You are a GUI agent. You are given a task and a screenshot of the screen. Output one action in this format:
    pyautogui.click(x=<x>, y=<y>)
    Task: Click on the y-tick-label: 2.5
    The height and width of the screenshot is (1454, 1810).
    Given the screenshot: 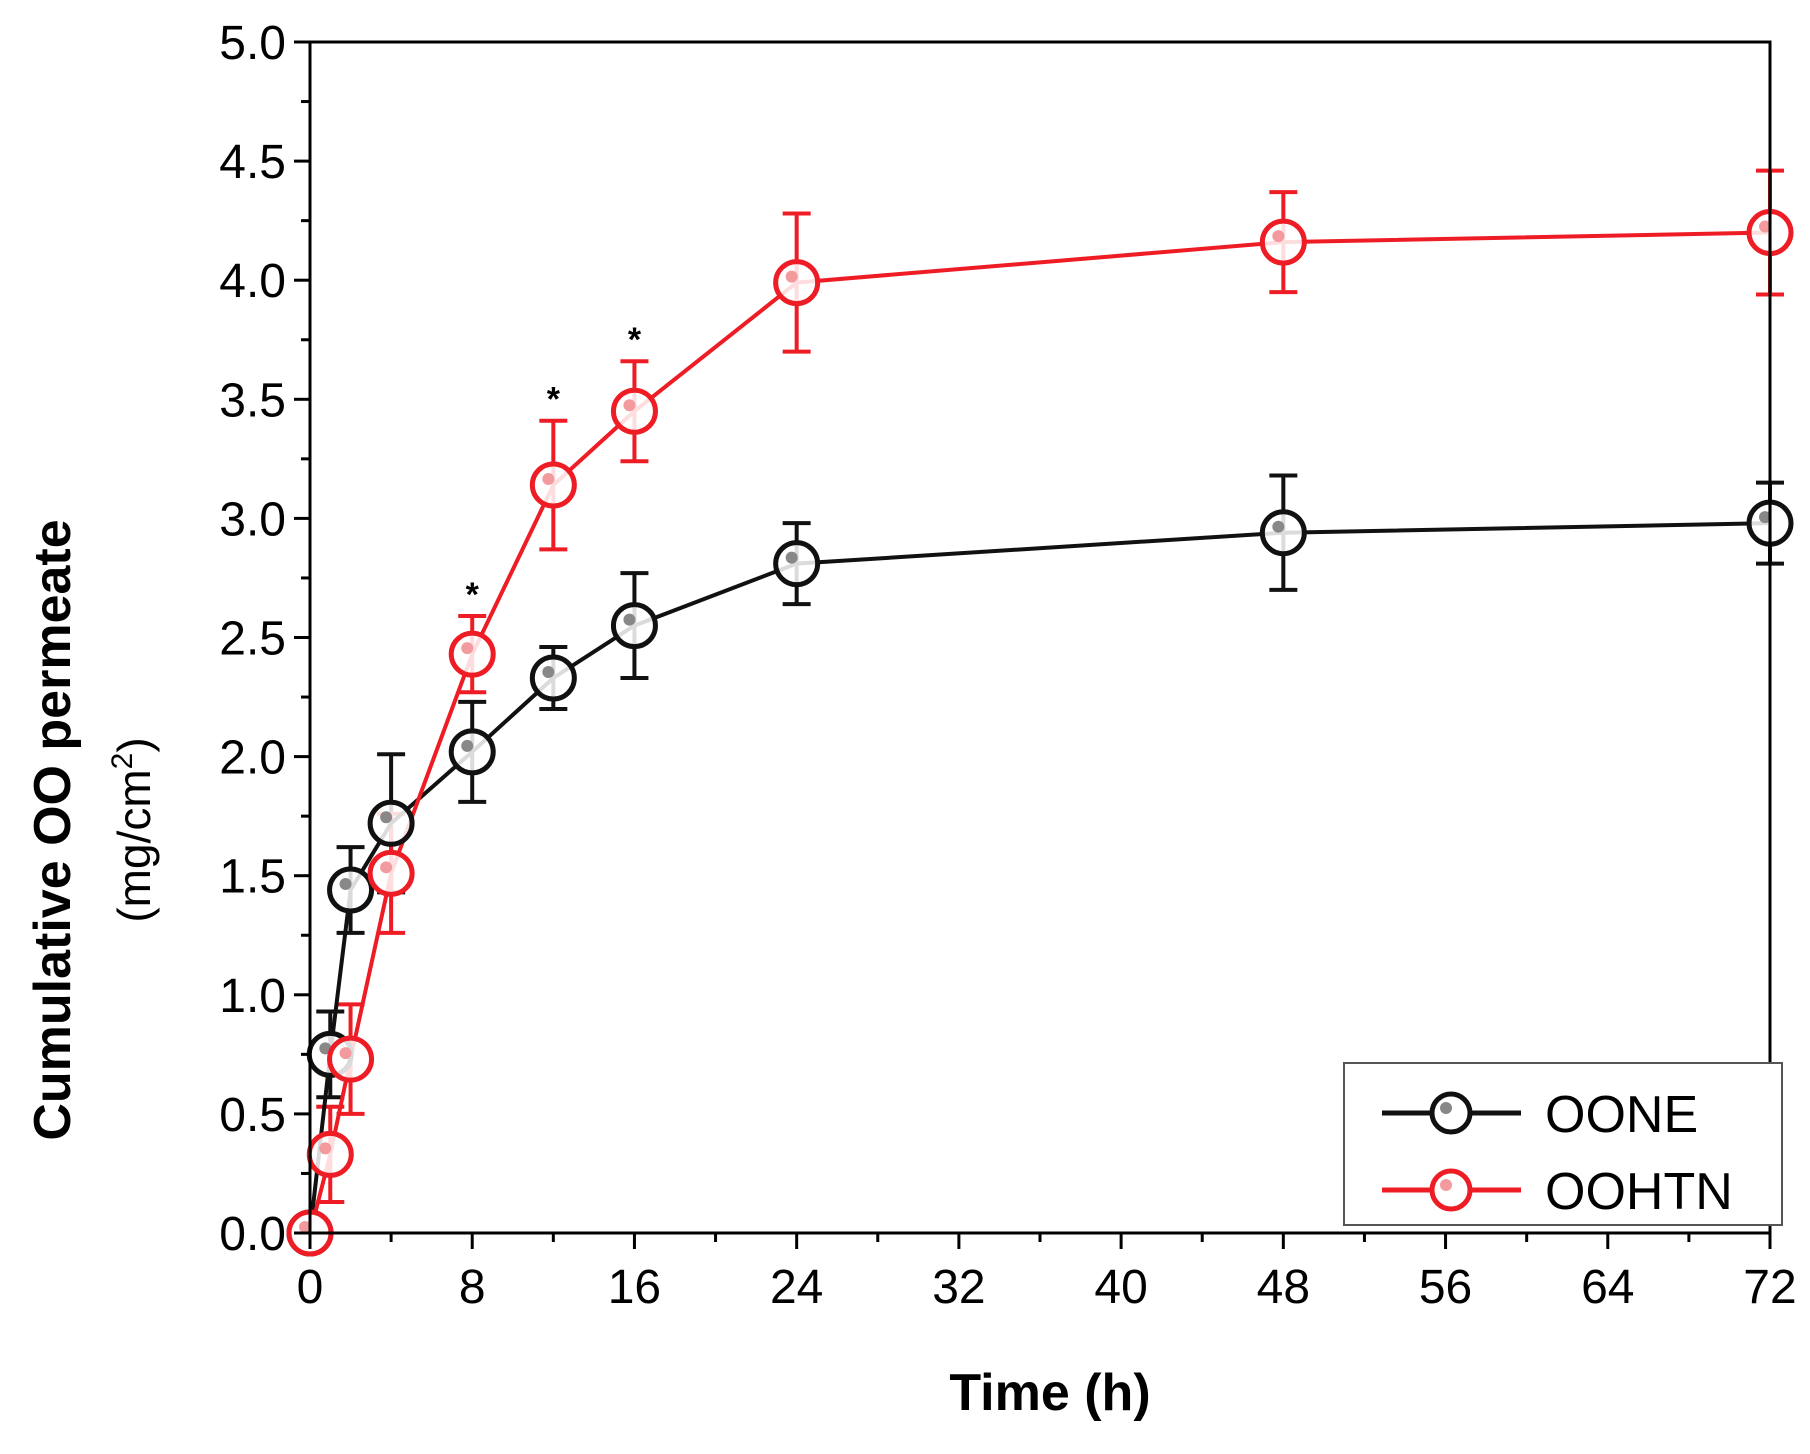 What is the action you would take?
    pyautogui.click(x=252, y=639)
    